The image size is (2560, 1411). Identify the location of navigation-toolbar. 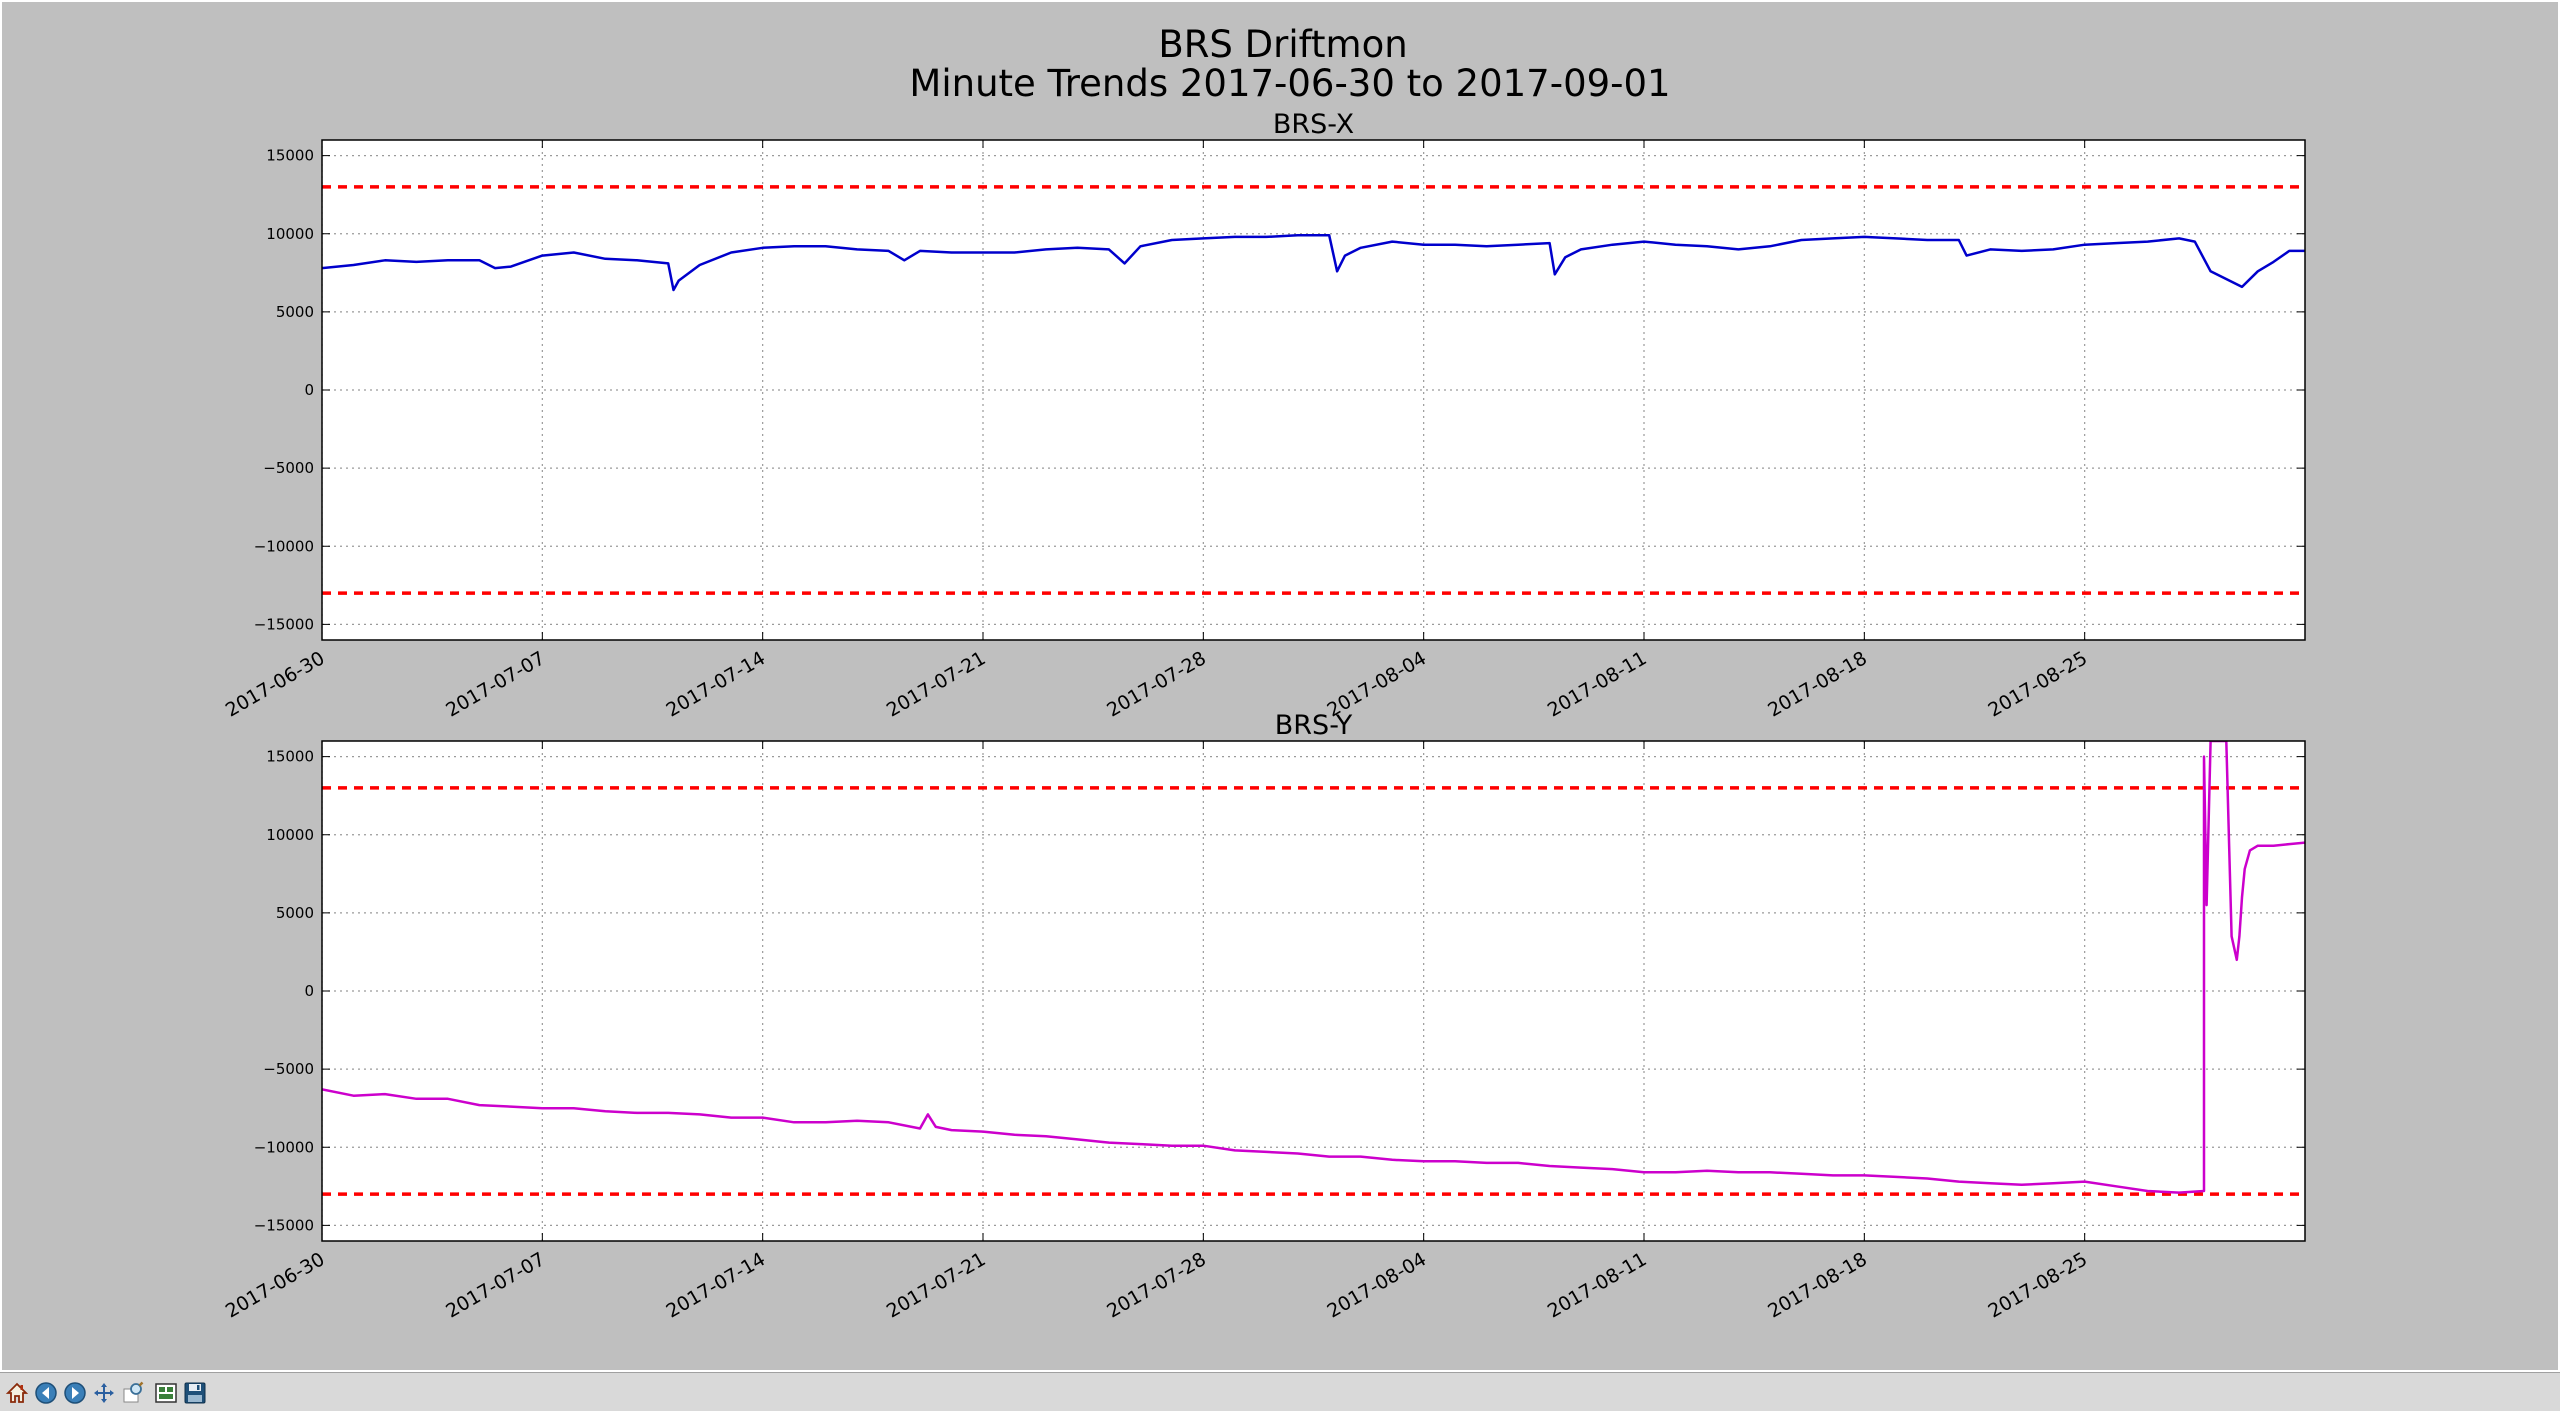
(1280, 1391).